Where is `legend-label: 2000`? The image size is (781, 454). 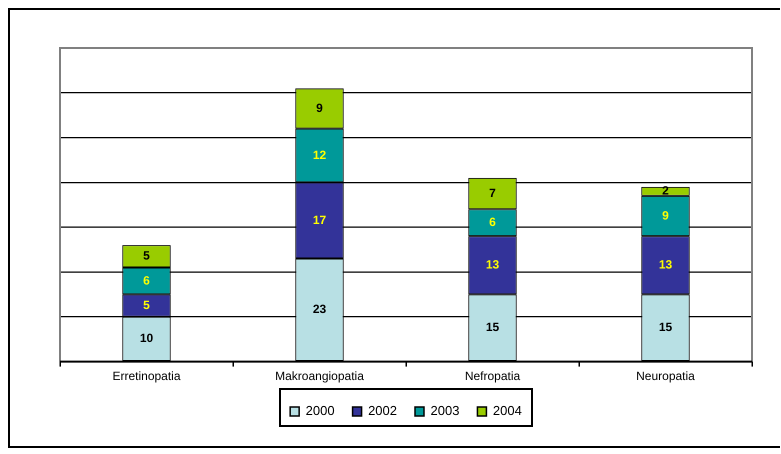
legend-label: 2000 is located at coordinates (320, 410).